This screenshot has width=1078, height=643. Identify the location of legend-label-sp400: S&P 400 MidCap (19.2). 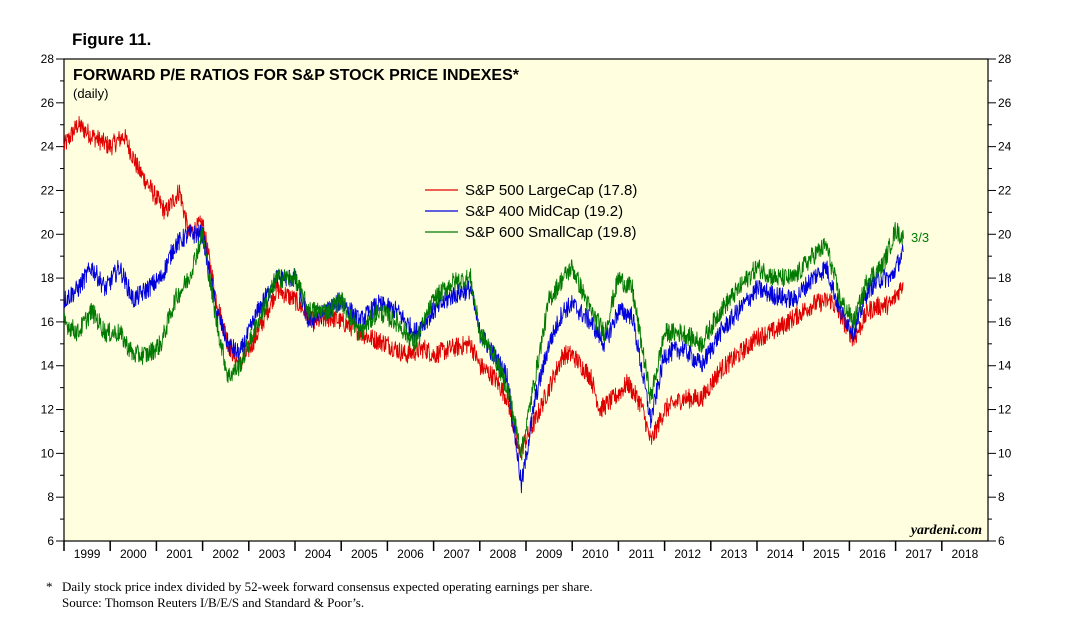
(544, 211).